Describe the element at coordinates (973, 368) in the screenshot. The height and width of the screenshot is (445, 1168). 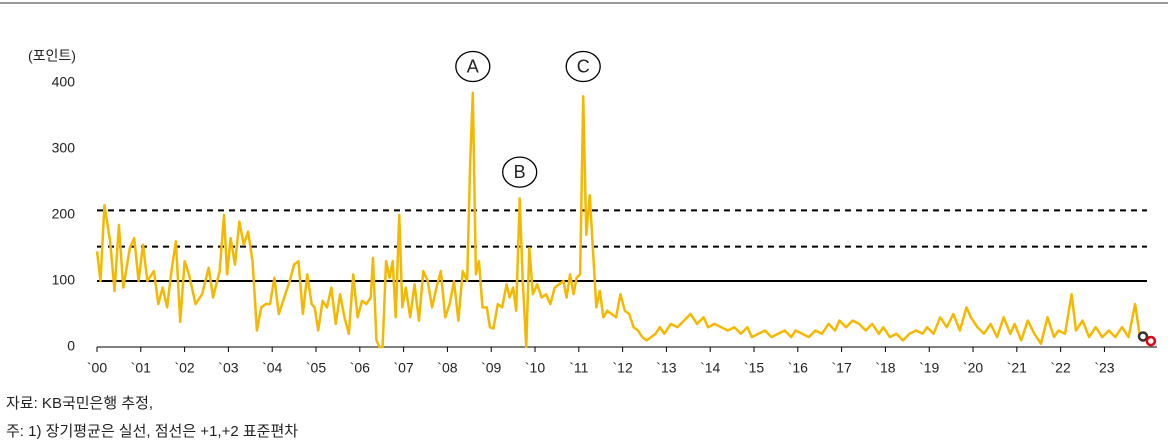
I see `x-tick-label: `20` at that location.